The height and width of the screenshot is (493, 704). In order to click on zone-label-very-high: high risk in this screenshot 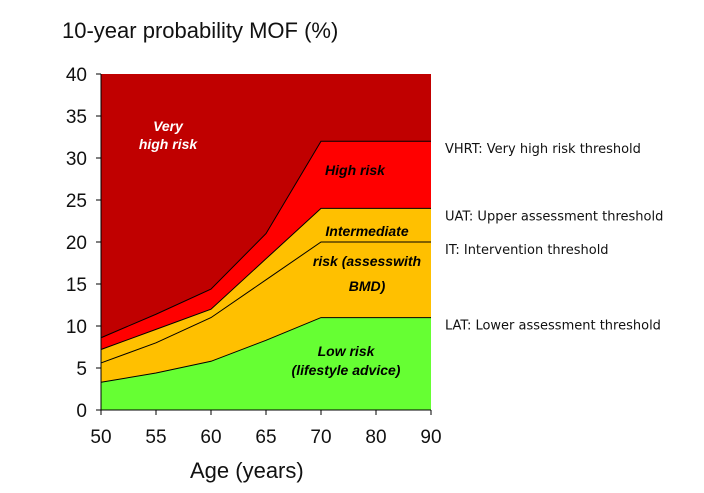, I will do `click(169, 144)`.